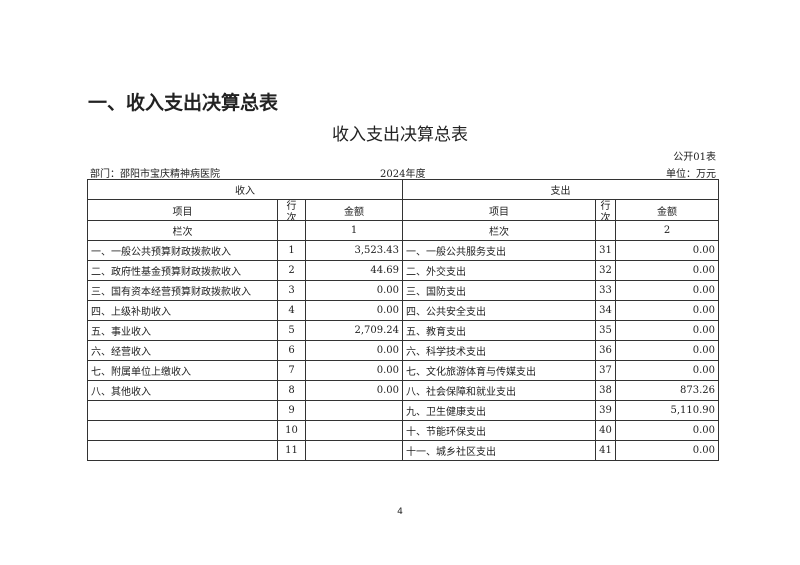 Image resolution: width=800 pixels, height=565 pixels. What do you see at coordinates (291, 390) in the screenshot?
I see `income-row-no: 8` at bounding box center [291, 390].